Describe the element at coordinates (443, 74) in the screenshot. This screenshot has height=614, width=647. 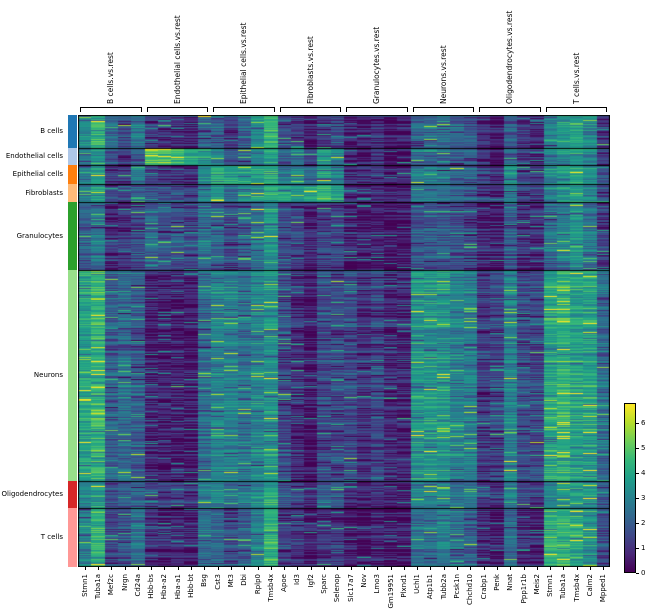
I see `column-bracket-label: Neurons.vs.rest` at that location.